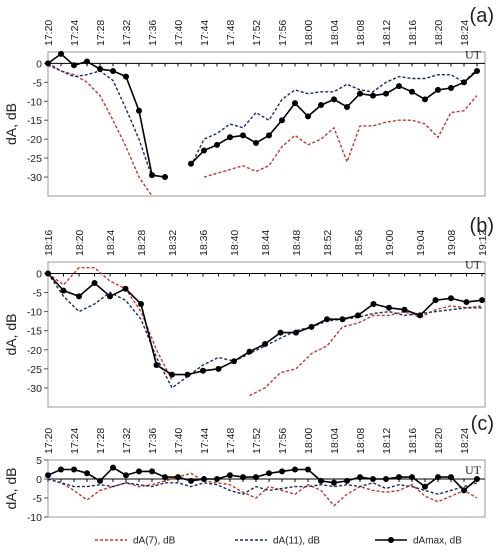 This screenshot has width=499, height=555. Describe the element at coordinates (465, 441) in the screenshot. I see `x-tick-label: 18:24` at that location.